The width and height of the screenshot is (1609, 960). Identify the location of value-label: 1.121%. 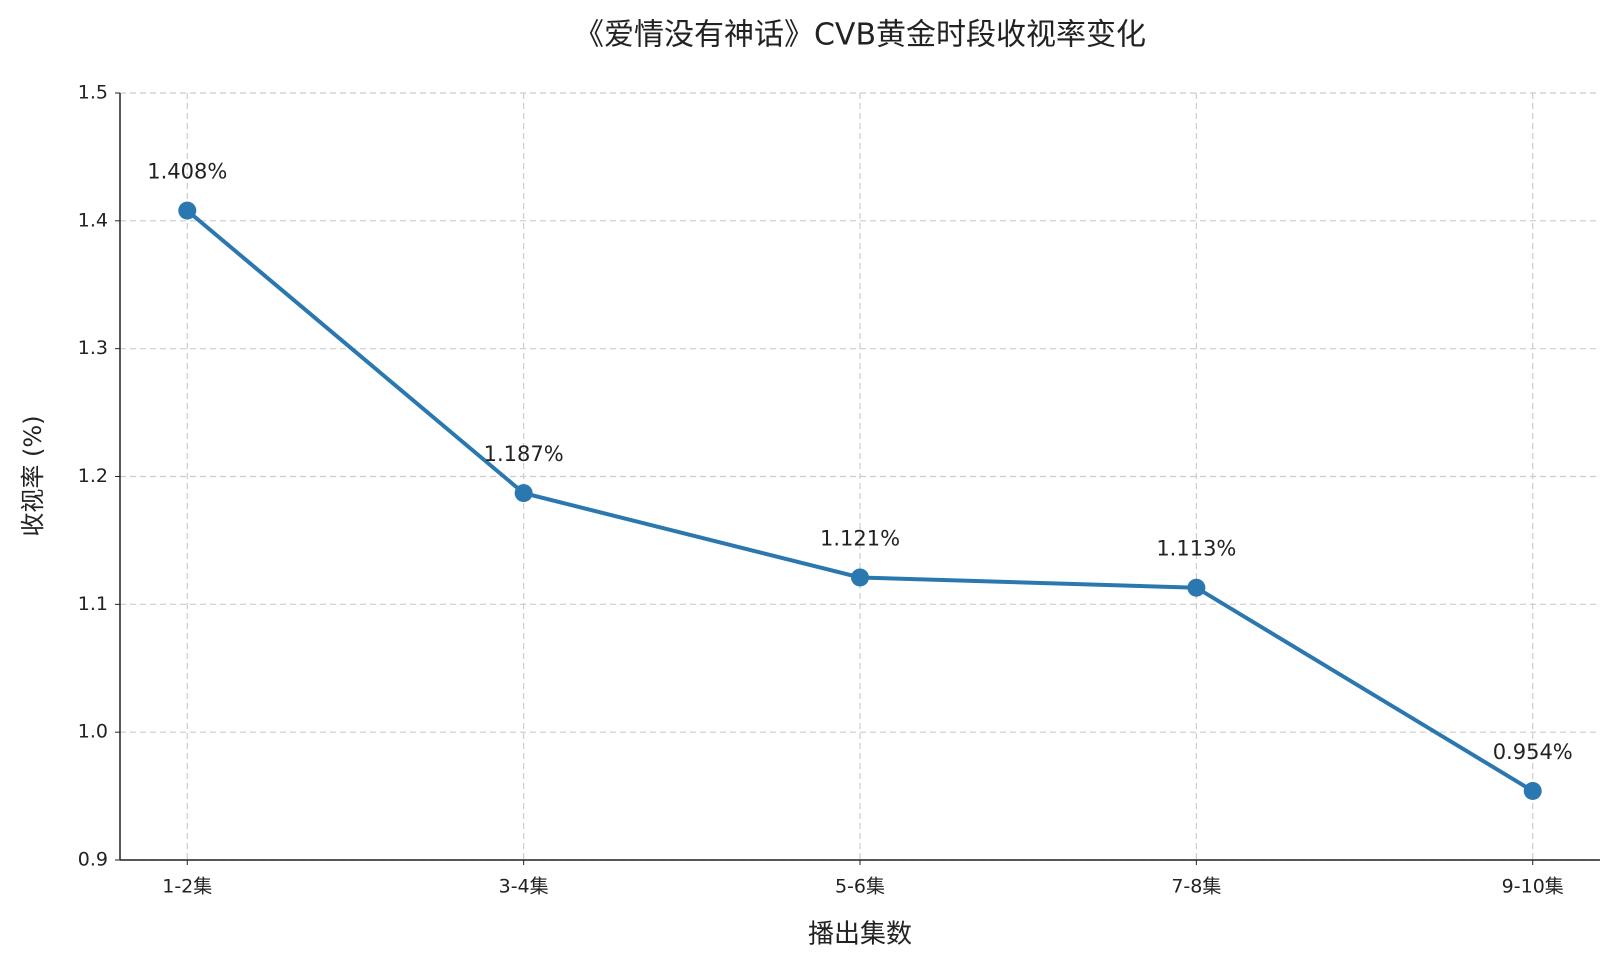
(860, 538).